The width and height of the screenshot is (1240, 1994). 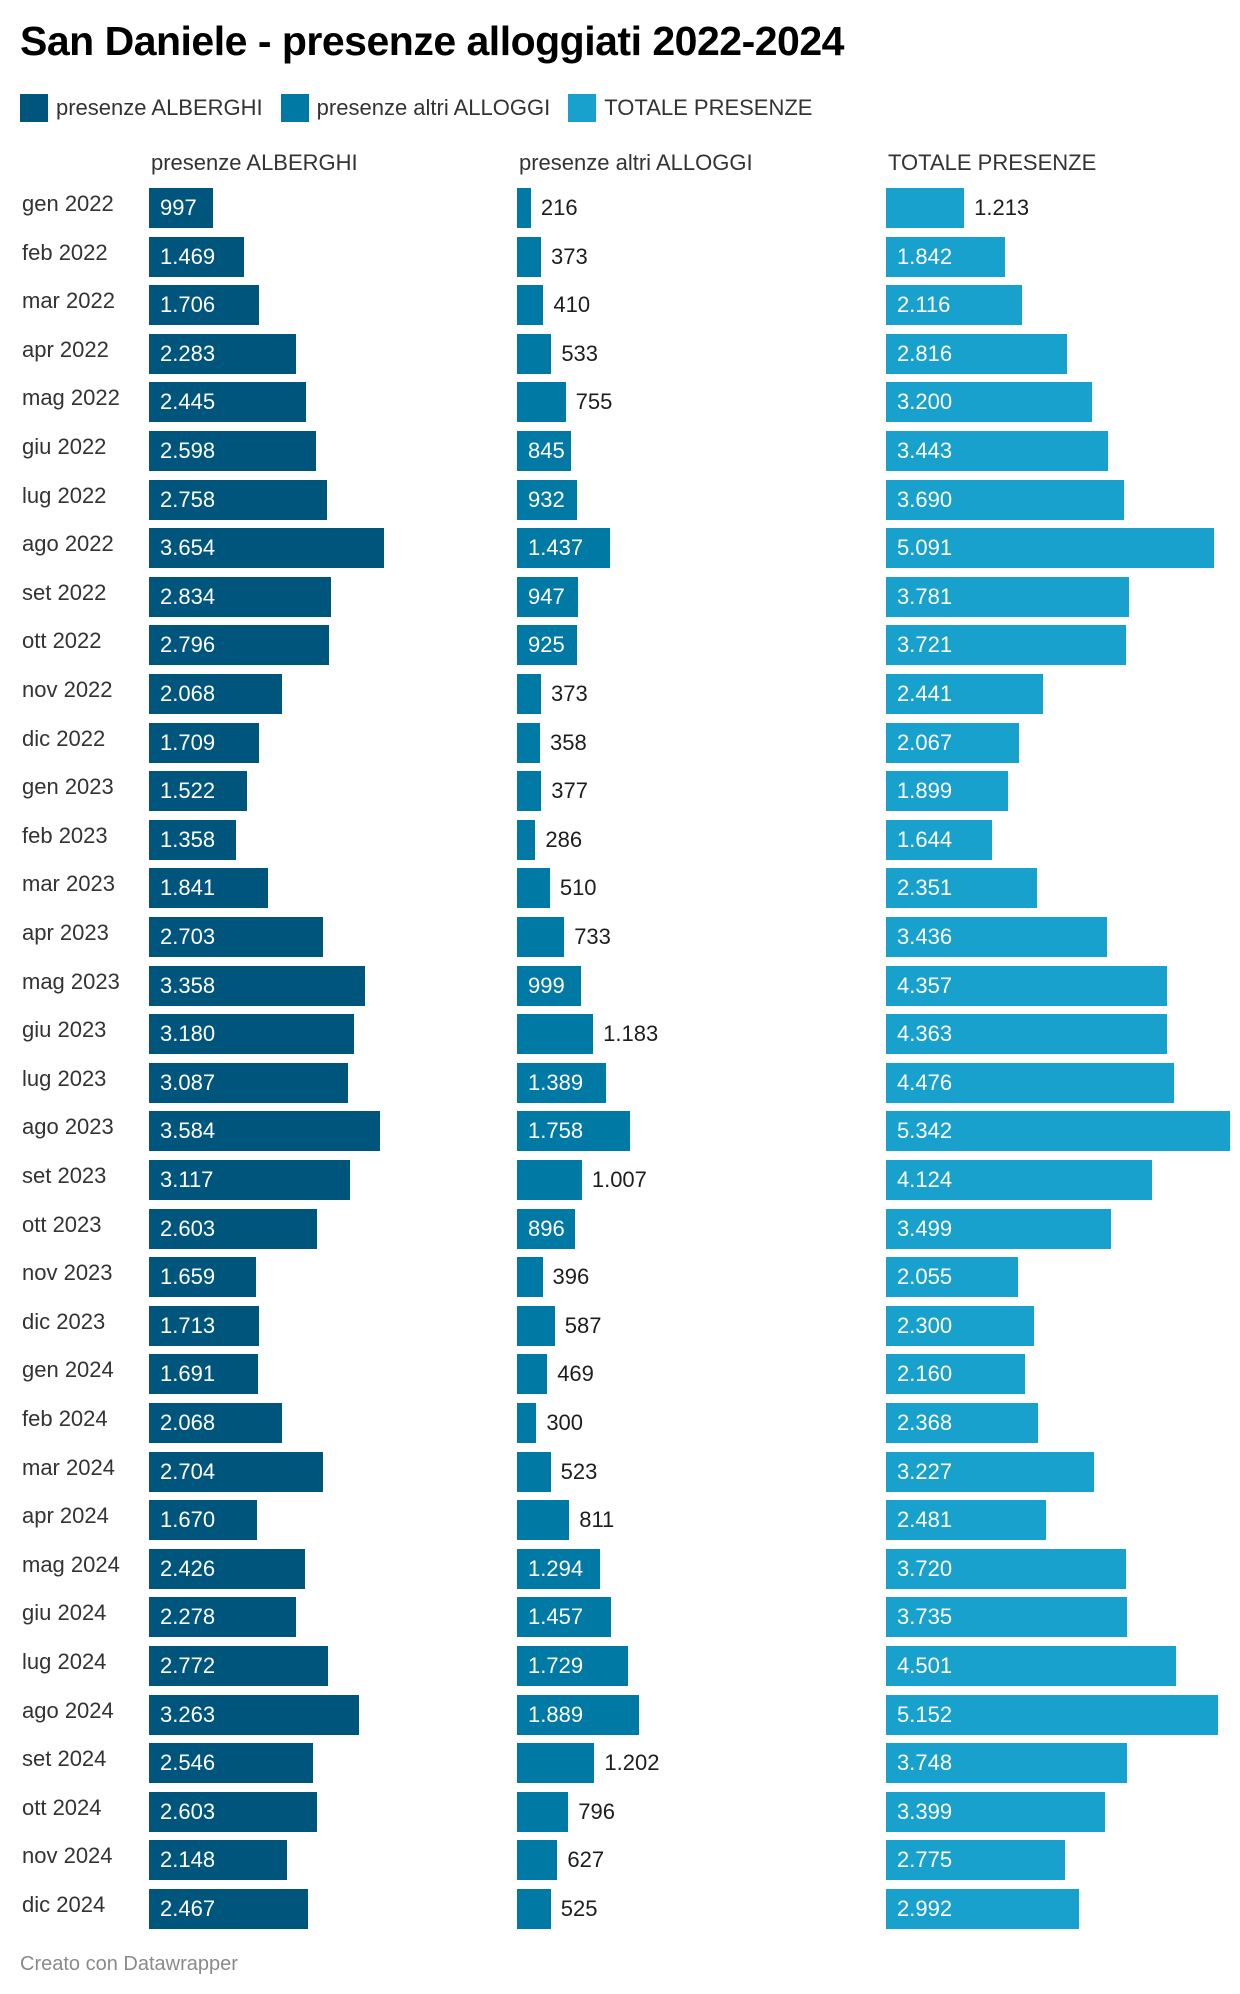 I want to click on bar-presenze-altri-alloggi-mag-2024, so click(x=559, y=1568).